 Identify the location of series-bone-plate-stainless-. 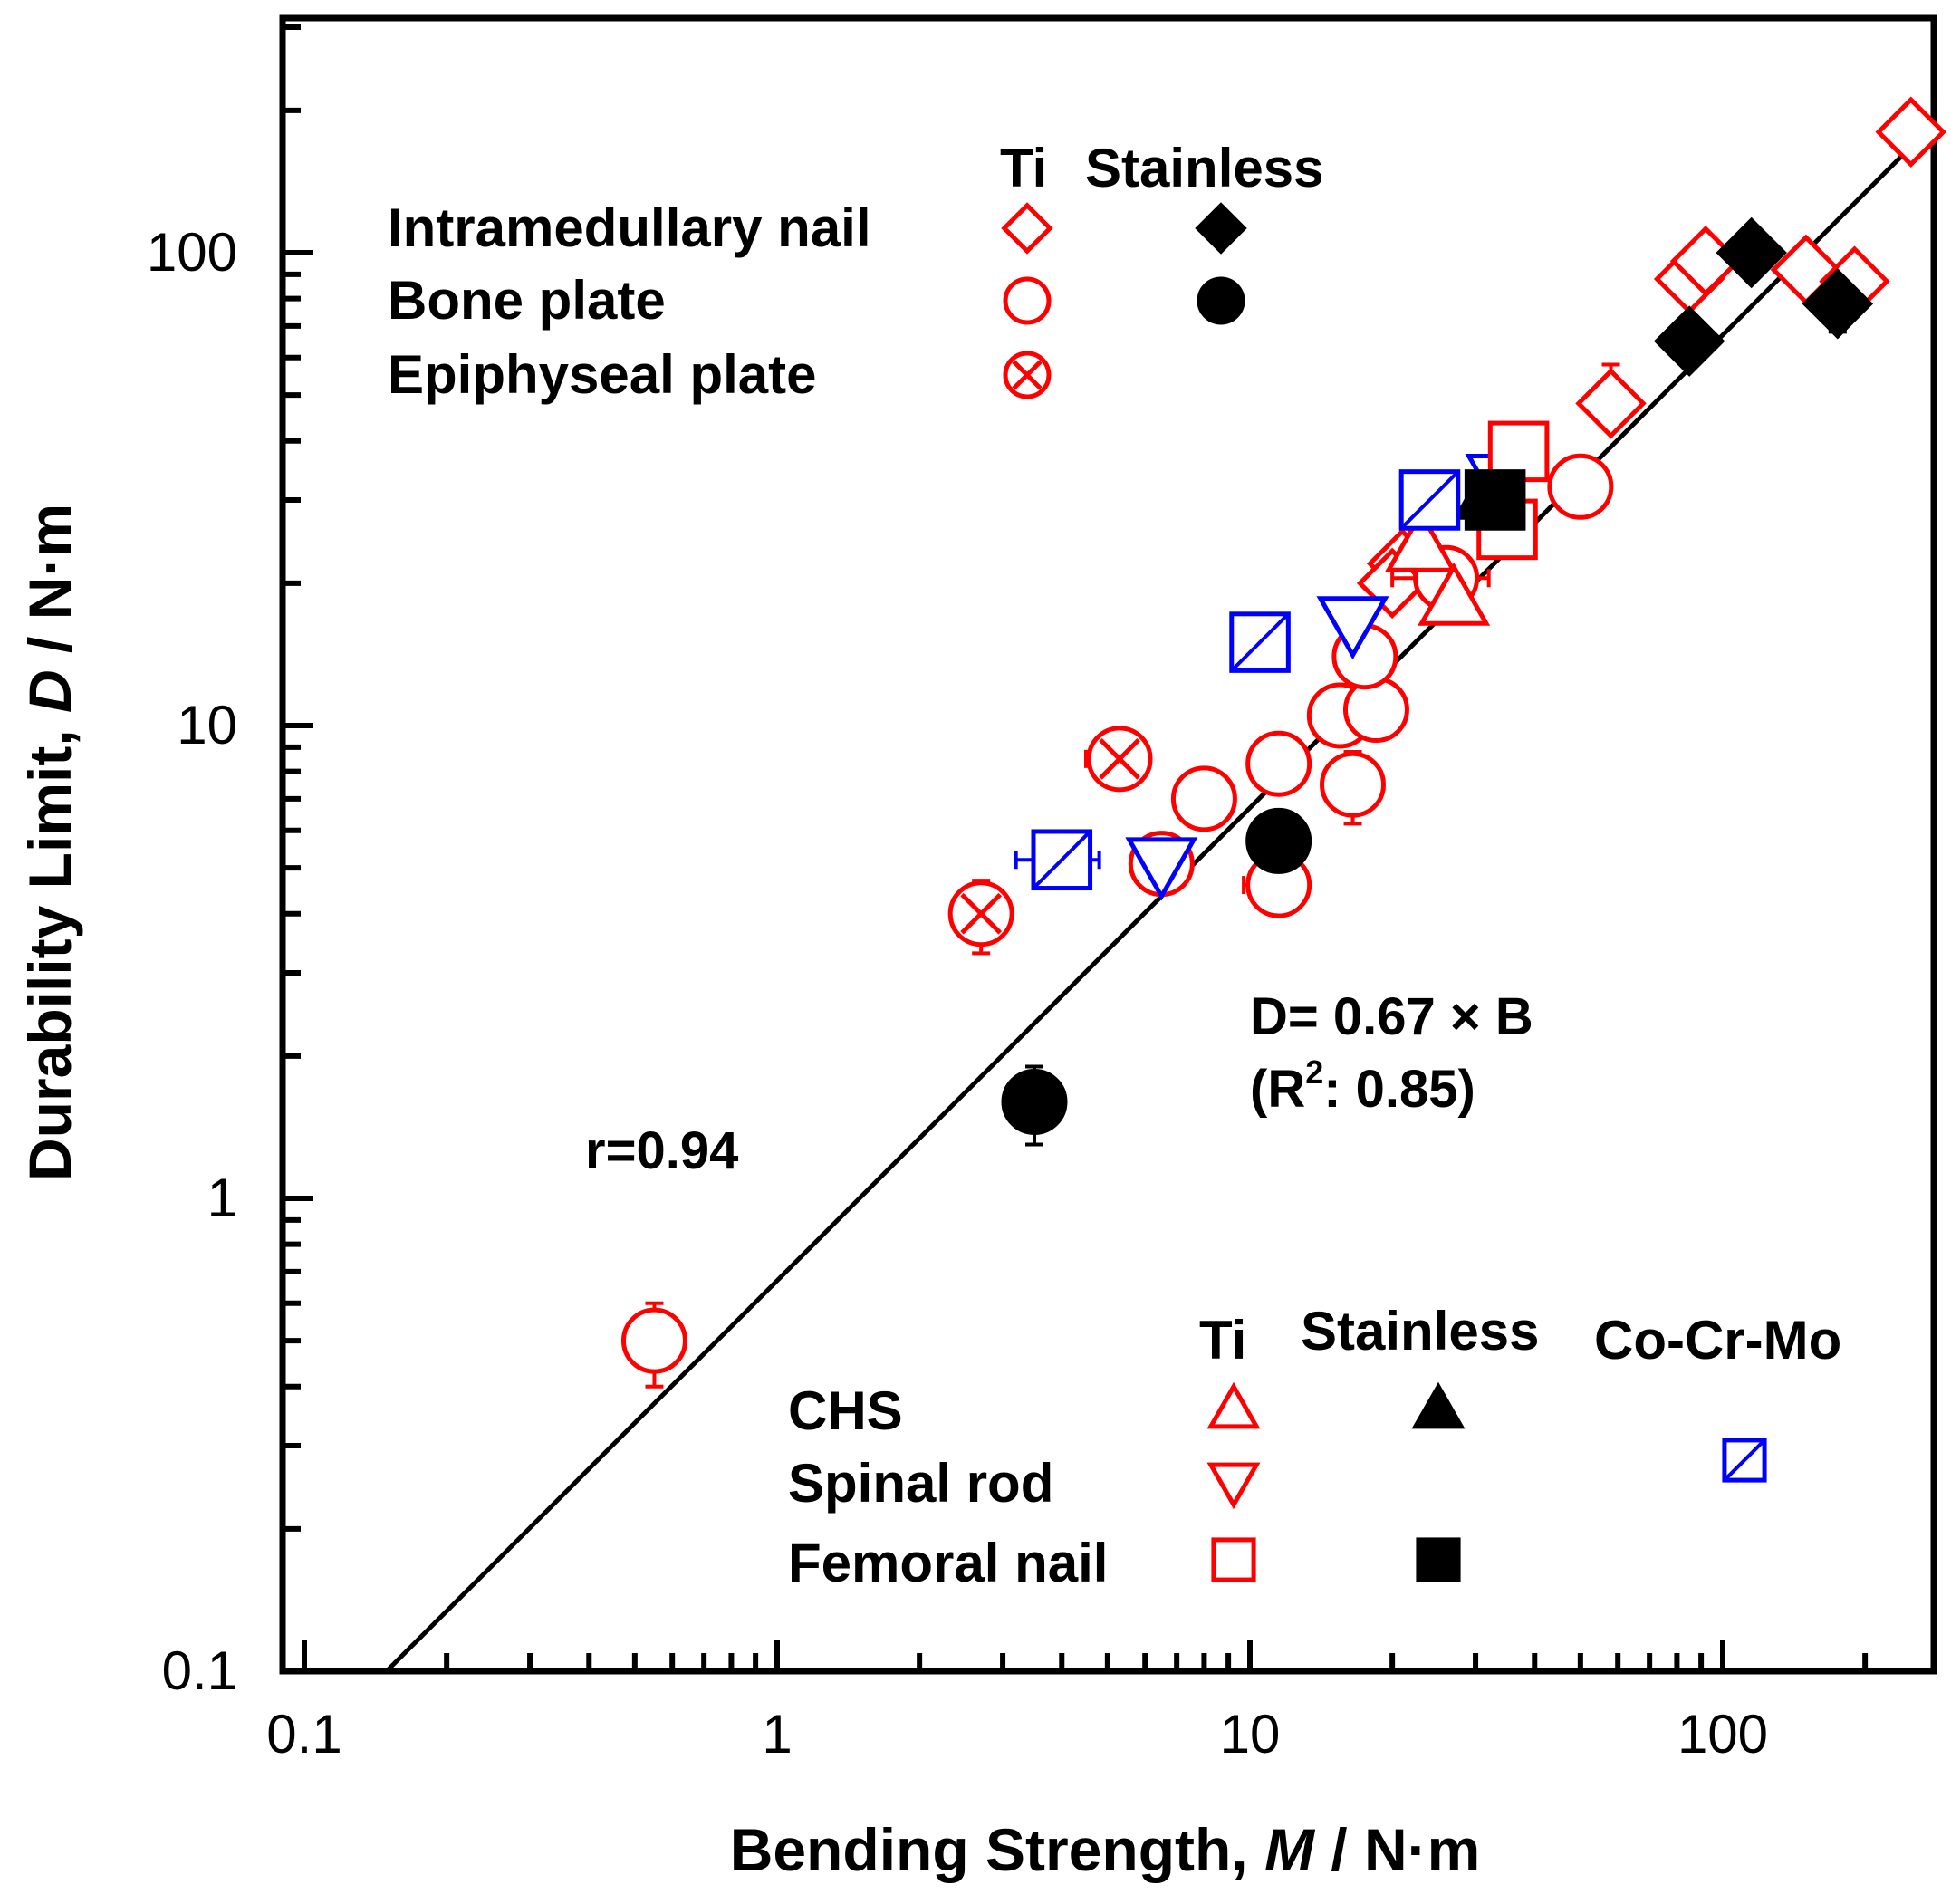
(1156, 977).